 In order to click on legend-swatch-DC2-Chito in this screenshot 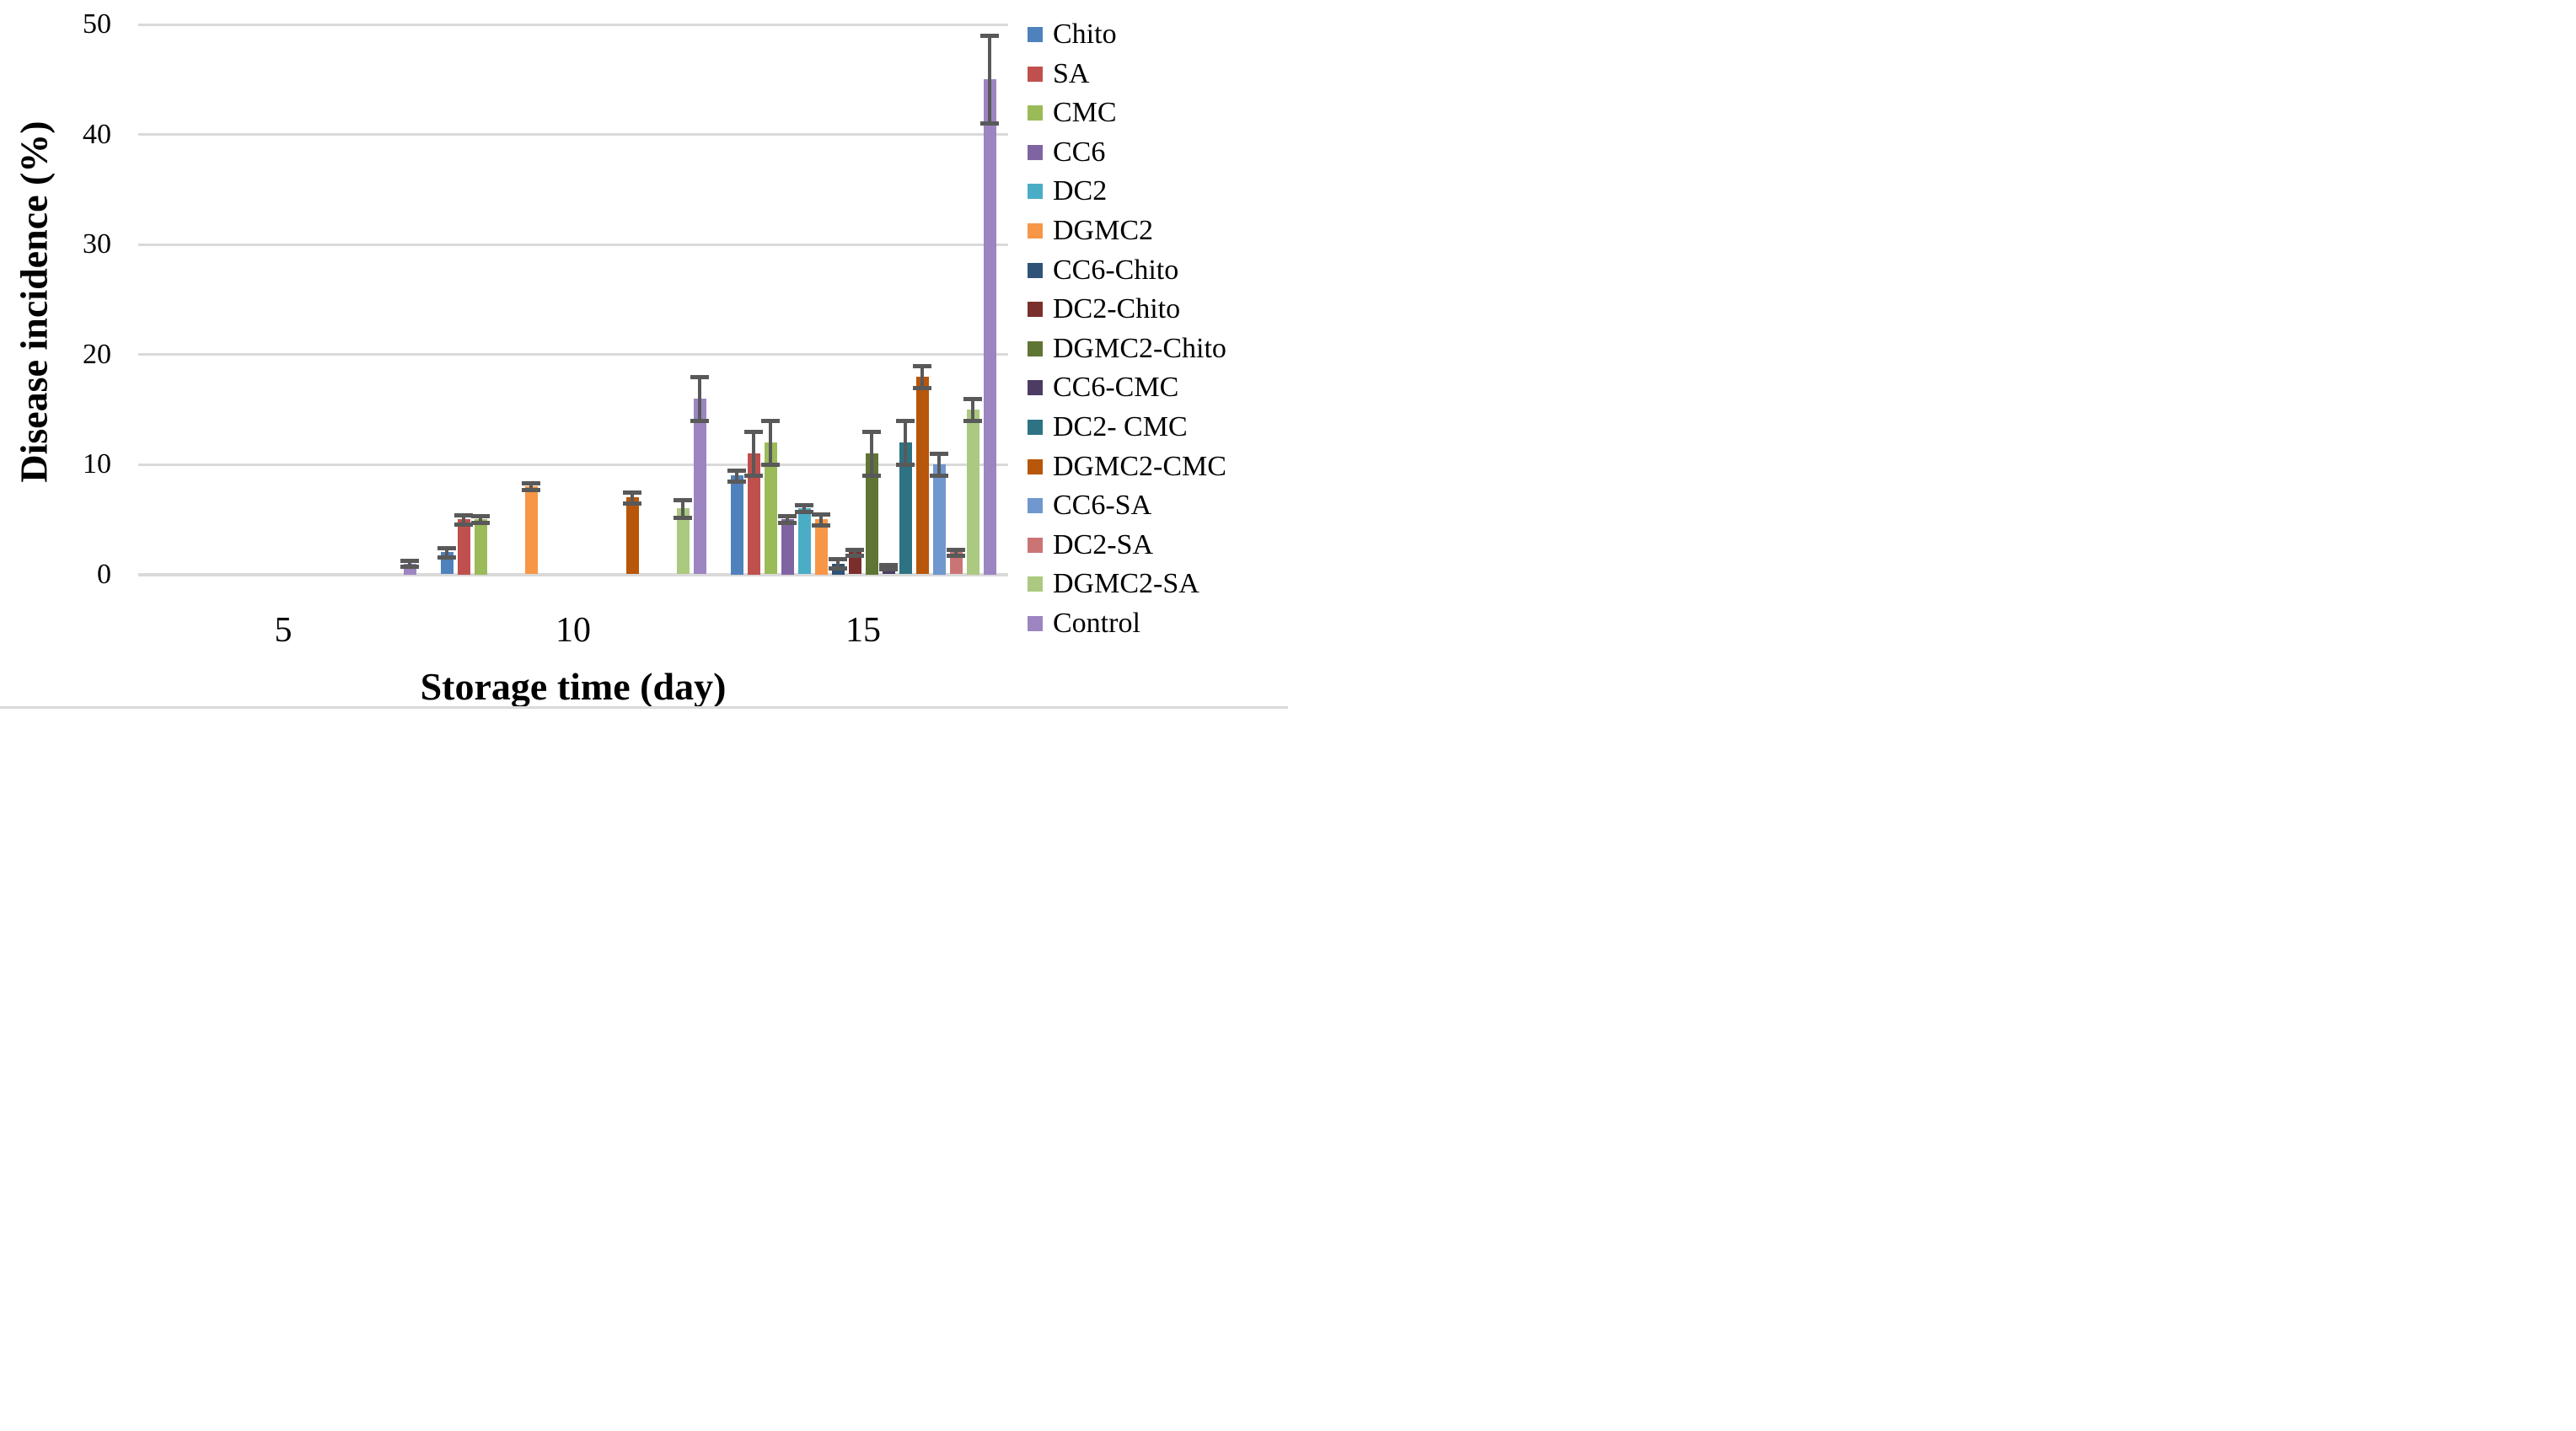, I will do `click(1035, 310)`.